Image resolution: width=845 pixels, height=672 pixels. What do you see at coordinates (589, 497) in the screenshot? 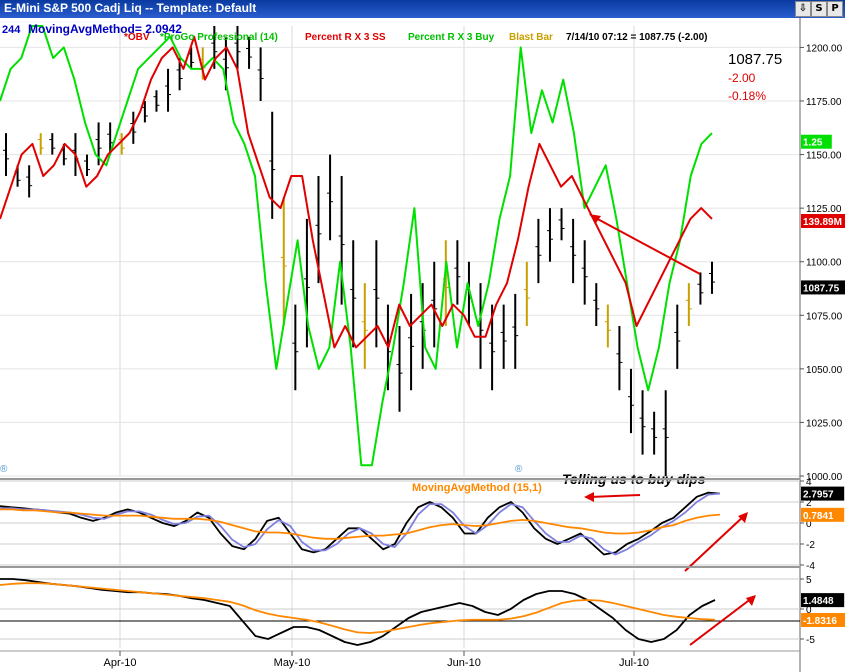
I see `annotation-arrowhead-text` at bounding box center [589, 497].